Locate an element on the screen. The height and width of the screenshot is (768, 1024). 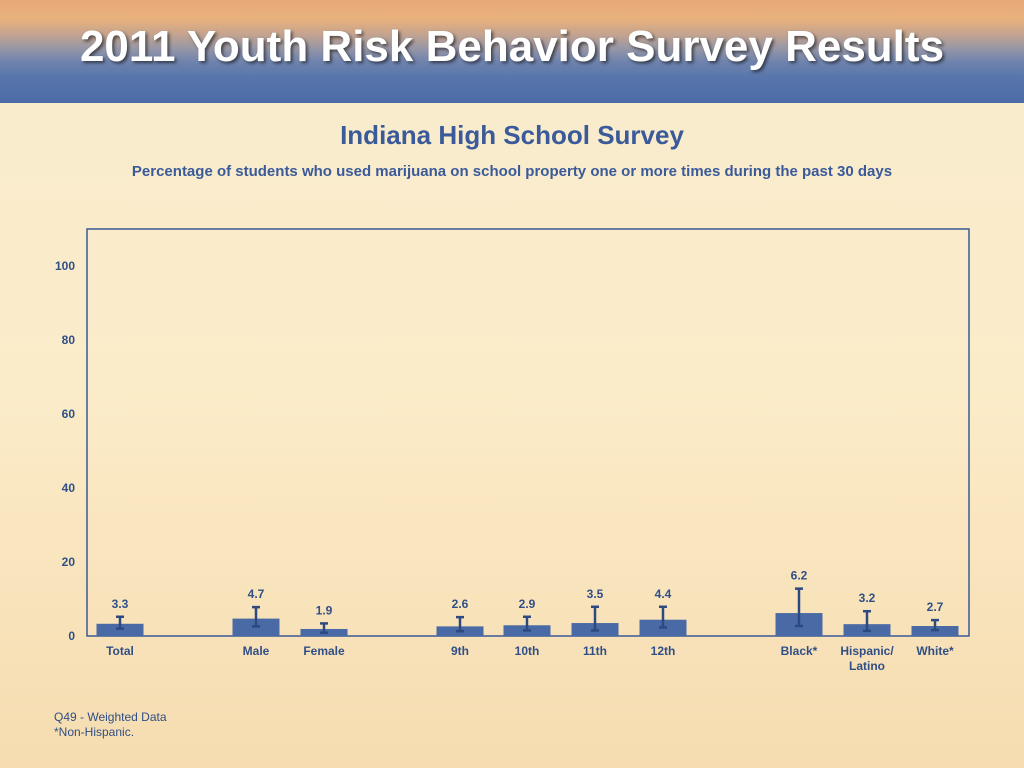
data-label: 2.9 is located at coordinates (527, 604).